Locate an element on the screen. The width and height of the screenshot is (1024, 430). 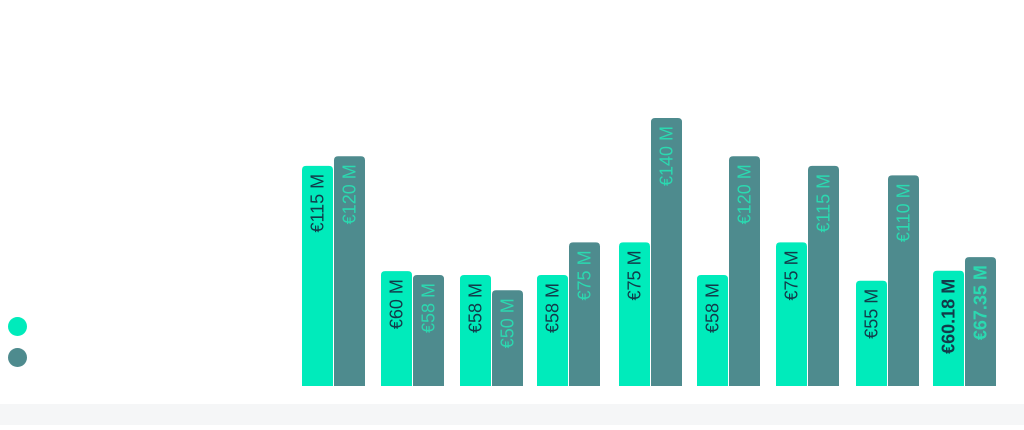
chart-legend is located at coordinates (21, 342).